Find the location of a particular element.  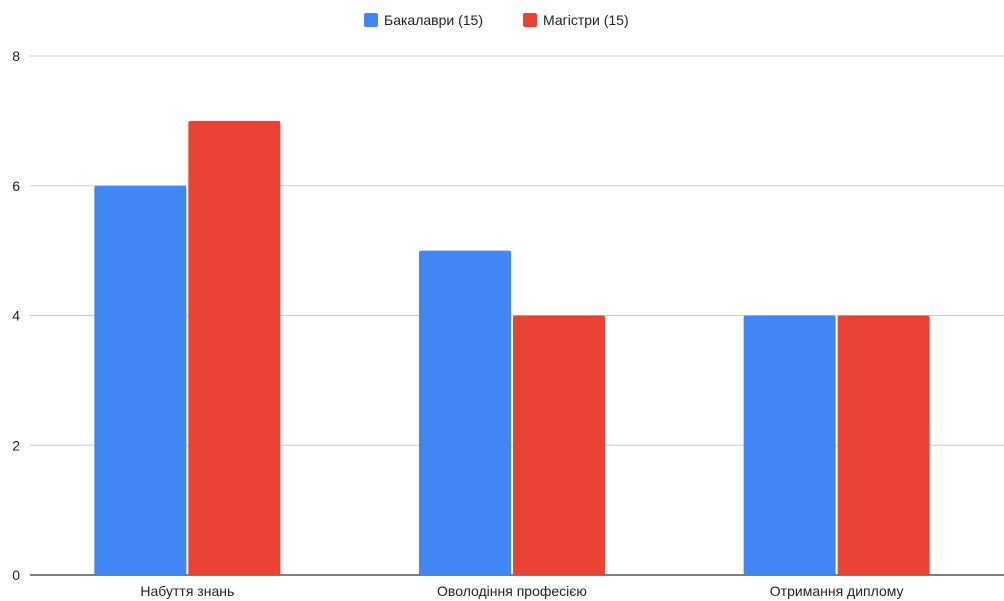

x-tick-label: Набуття знань is located at coordinates (187, 591).